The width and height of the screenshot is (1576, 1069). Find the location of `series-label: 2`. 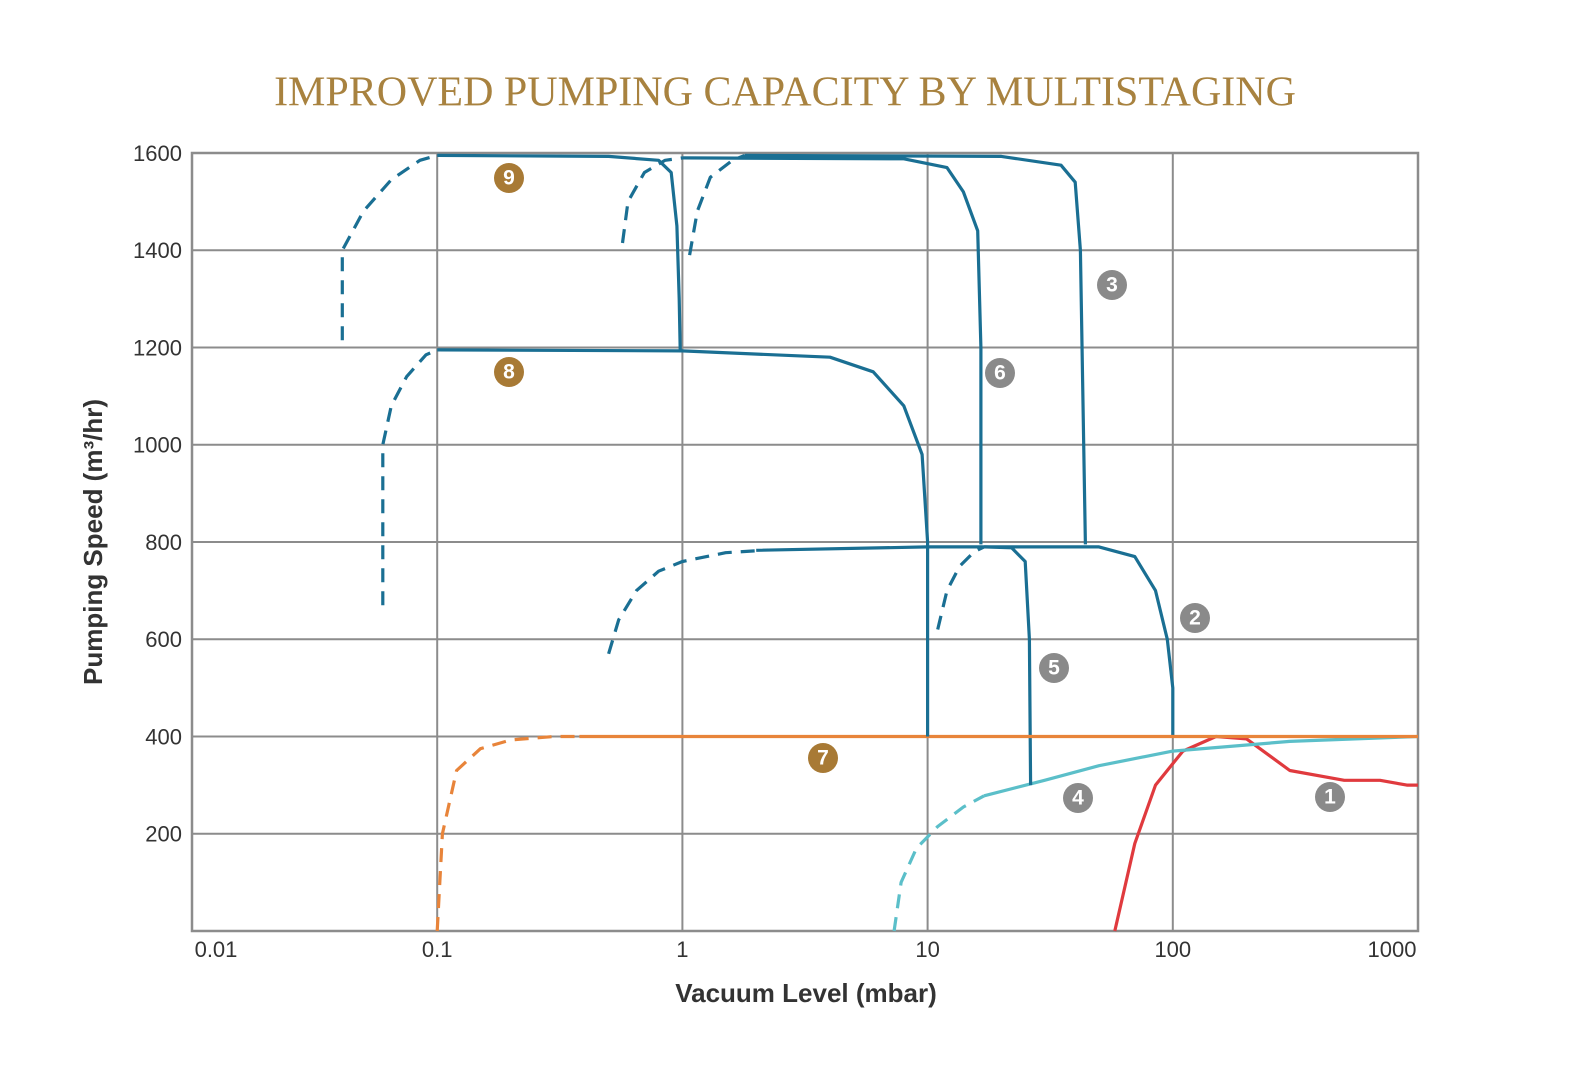

series-label: 2 is located at coordinates (1195, 618).